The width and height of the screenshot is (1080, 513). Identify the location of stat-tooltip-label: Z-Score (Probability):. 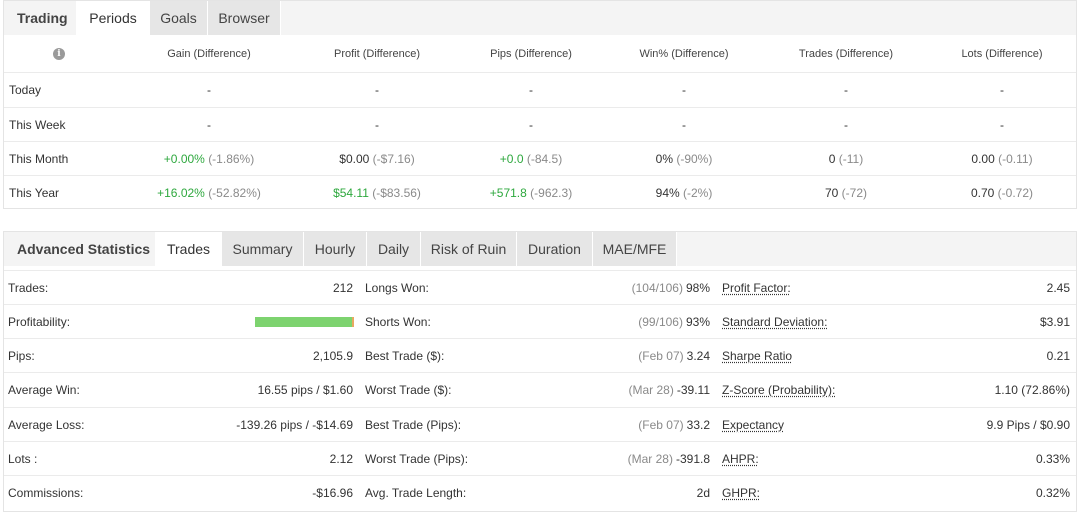
(779, 389).